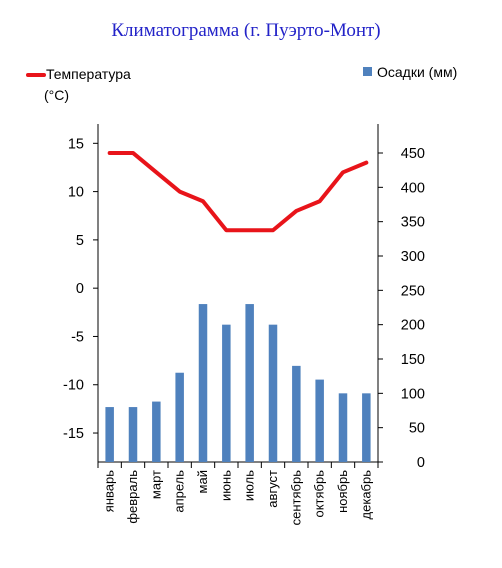 Image resolution: width=502 pixels, height=568 pixels. What do you see at coordinates (413, 223) in the screenshot?
I see `right-tick-label: 350` at bounding box center [413, 223].